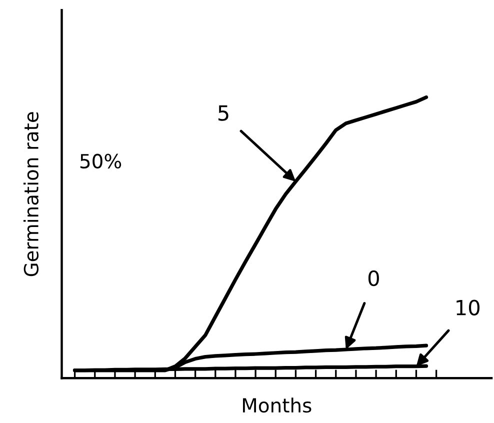 Image resolution: width=494 pixels, height=423 pixels. I want to click on annotation: 50%, so click(101, 161).